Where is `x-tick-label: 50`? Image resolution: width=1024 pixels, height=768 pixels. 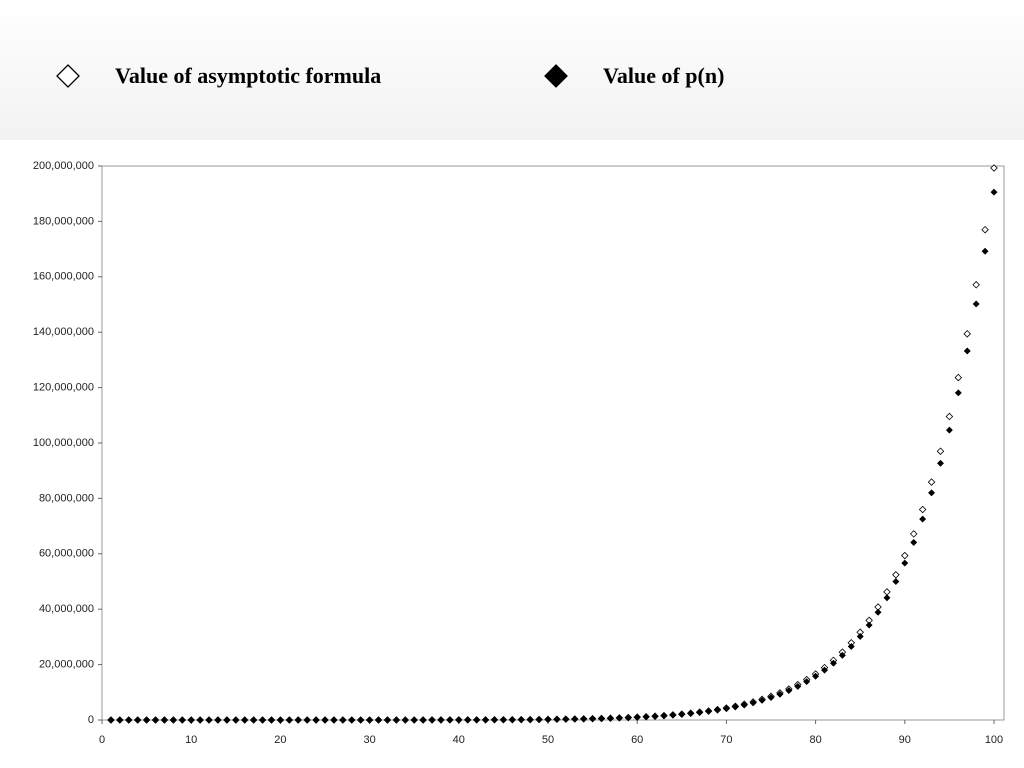
x-tick-label: 50 is located at coordinates (548, 740).